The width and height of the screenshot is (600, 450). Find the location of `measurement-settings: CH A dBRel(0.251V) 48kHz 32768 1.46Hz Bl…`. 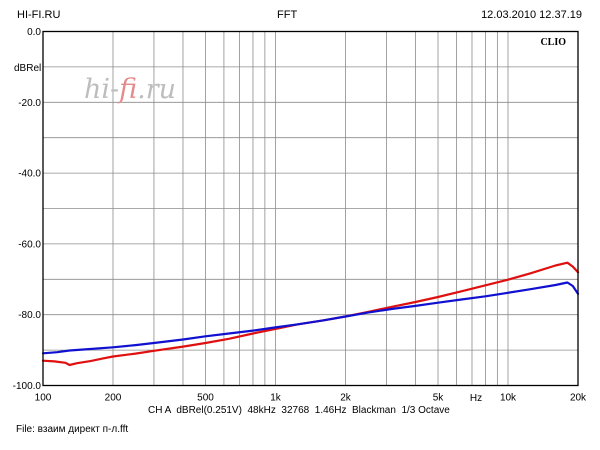

measurement-settings: CH A dBRel(0.251V) 48kHz 32768 1.46Hz Bl… is located at coordinates (299, 410).